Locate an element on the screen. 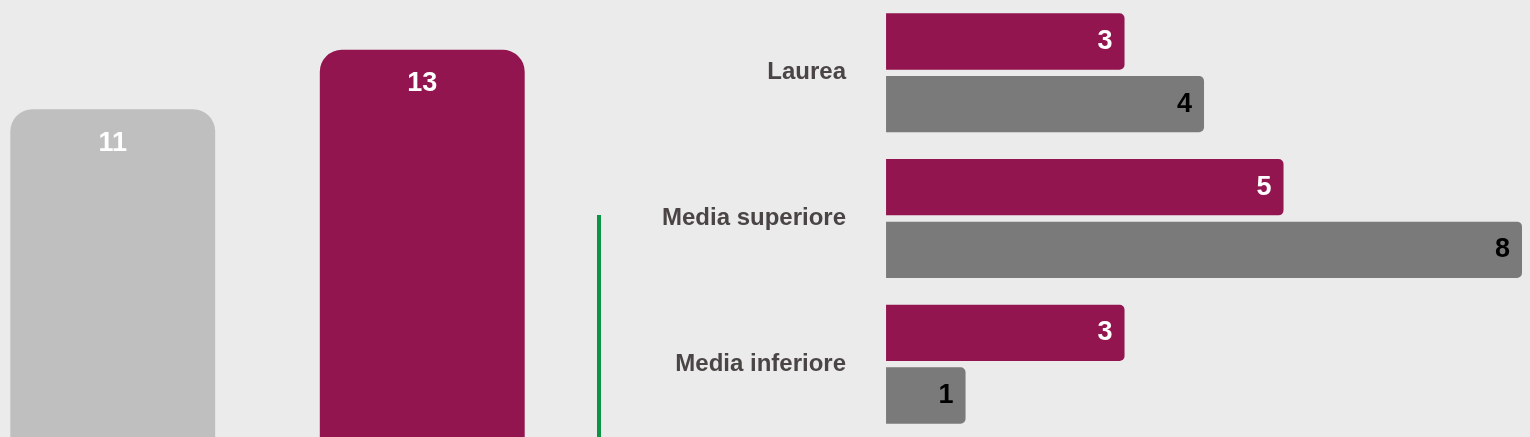 The width and height of the screenshot is (1530, 437). y-tick-label: Media superiore is located at coordinates (754, 217).